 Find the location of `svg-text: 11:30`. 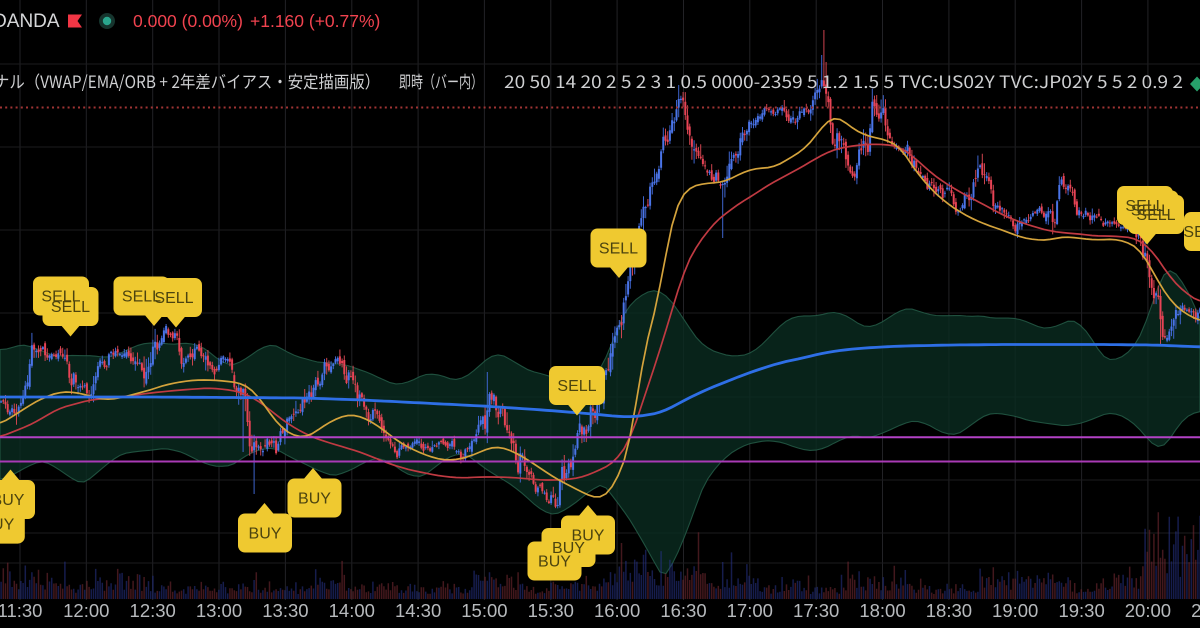

svg-text: 11:30 is located at coordinates (21, 610).